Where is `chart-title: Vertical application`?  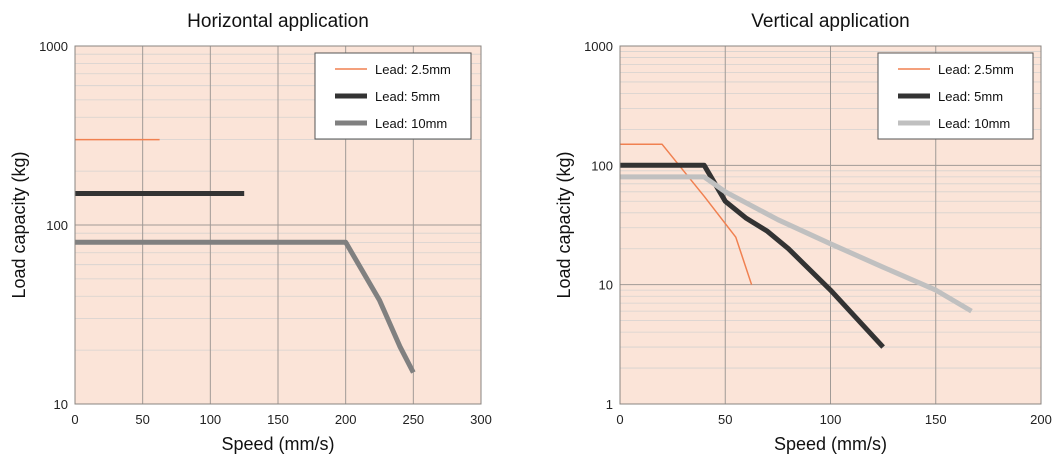
chart-title: Vertical application is located at coordinates (830, 21).